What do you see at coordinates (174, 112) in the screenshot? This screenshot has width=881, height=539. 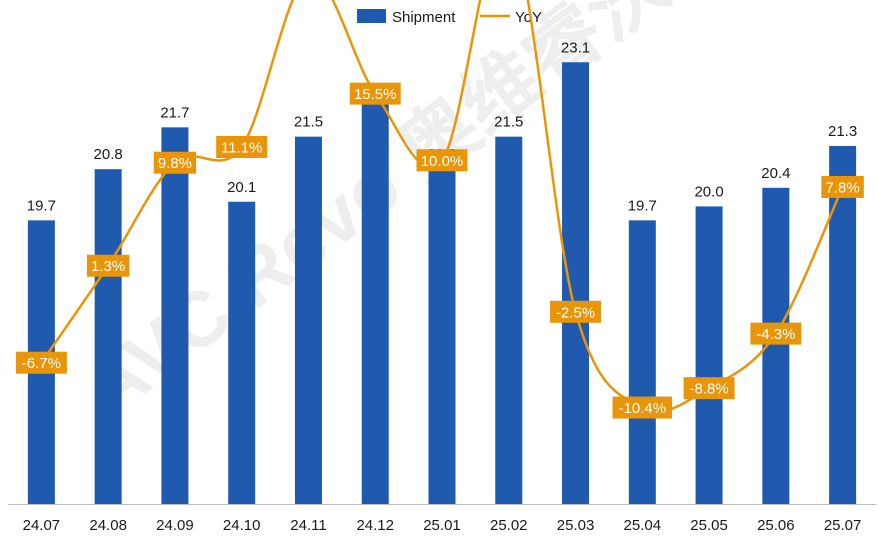 I see `bar-value-label: 21.7` at bounding box center [174, 112].